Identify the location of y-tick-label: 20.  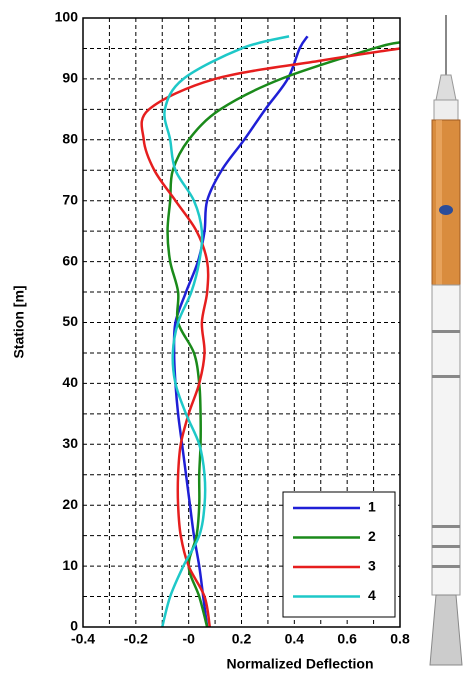
(70, 504).